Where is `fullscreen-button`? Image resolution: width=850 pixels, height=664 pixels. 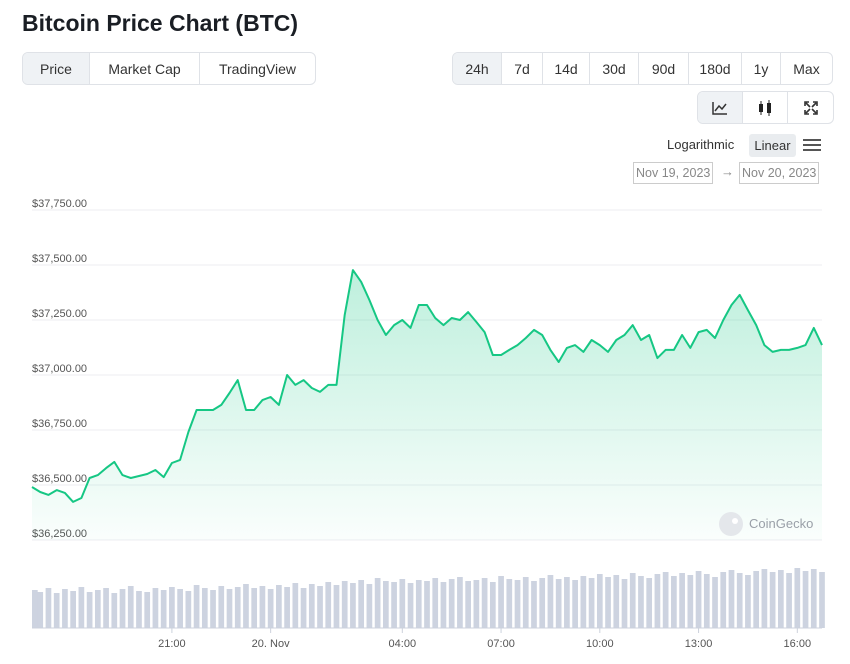
fullscreen-button is located at coordinates (810, 107).